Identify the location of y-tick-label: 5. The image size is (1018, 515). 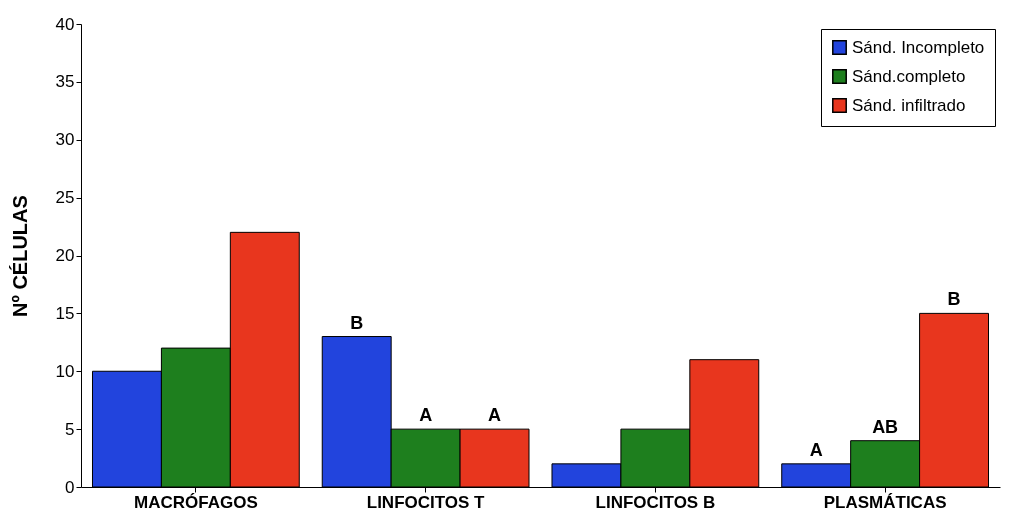
(70, 429).